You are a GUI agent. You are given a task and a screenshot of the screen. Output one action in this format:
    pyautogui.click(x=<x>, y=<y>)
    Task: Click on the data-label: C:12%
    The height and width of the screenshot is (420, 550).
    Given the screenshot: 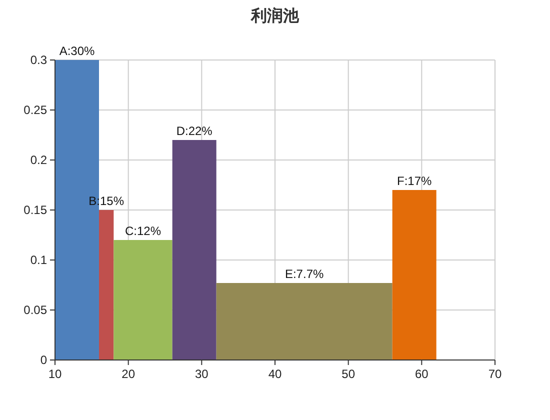 What is the action you would take?
    pyautogui.click(x=143, y=231)
    